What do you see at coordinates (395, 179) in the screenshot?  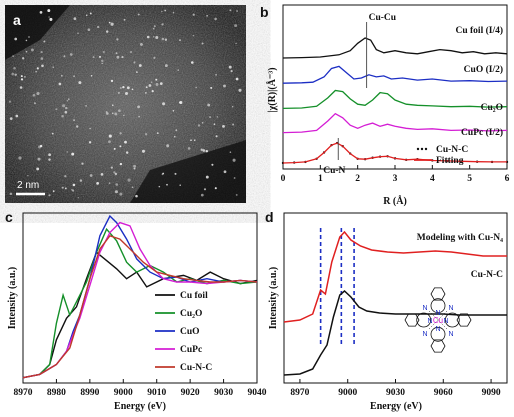 I see `x-tick-label: 3` at bounding box center [395, 179].